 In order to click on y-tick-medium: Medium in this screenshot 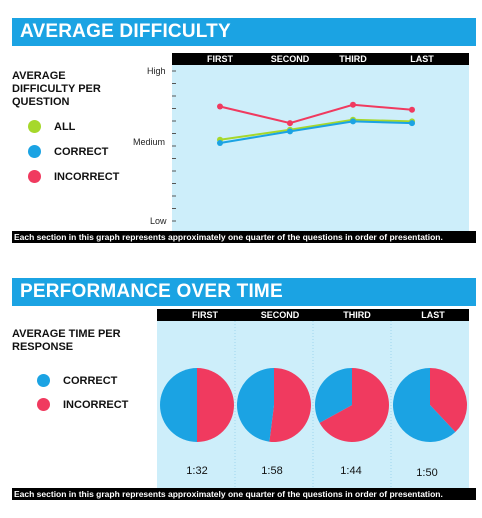, I will do `click(149, 142)`.